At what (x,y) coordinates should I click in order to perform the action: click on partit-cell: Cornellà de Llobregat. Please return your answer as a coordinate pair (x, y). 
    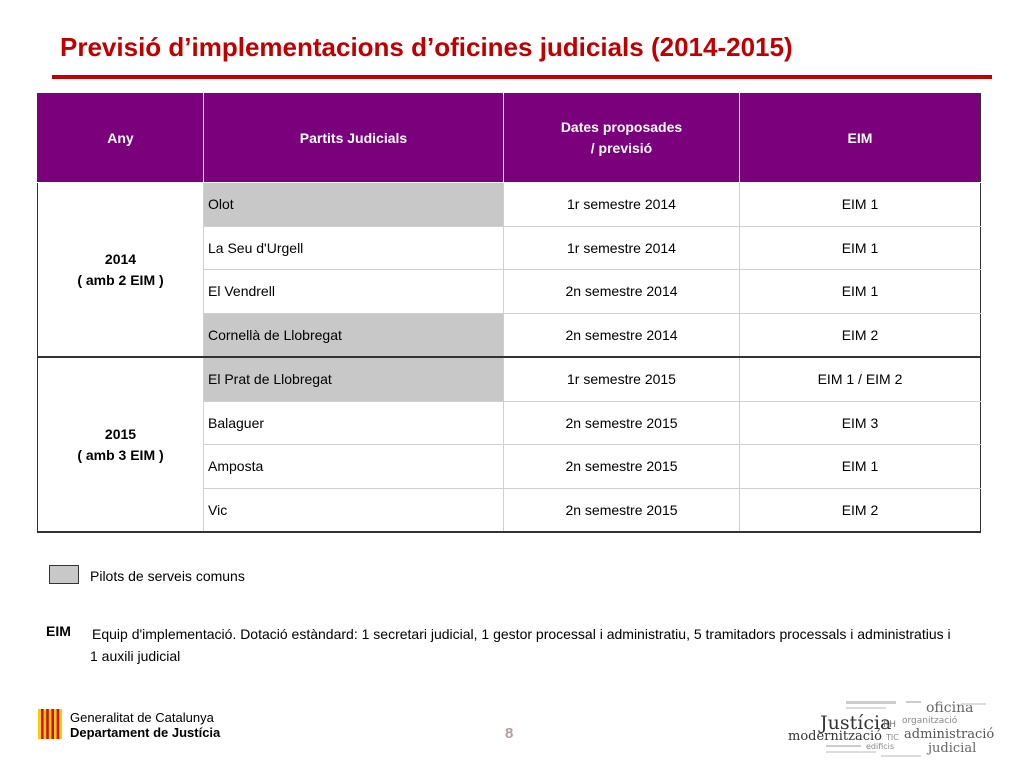
    Looking at the image, I should click on (353, 335).